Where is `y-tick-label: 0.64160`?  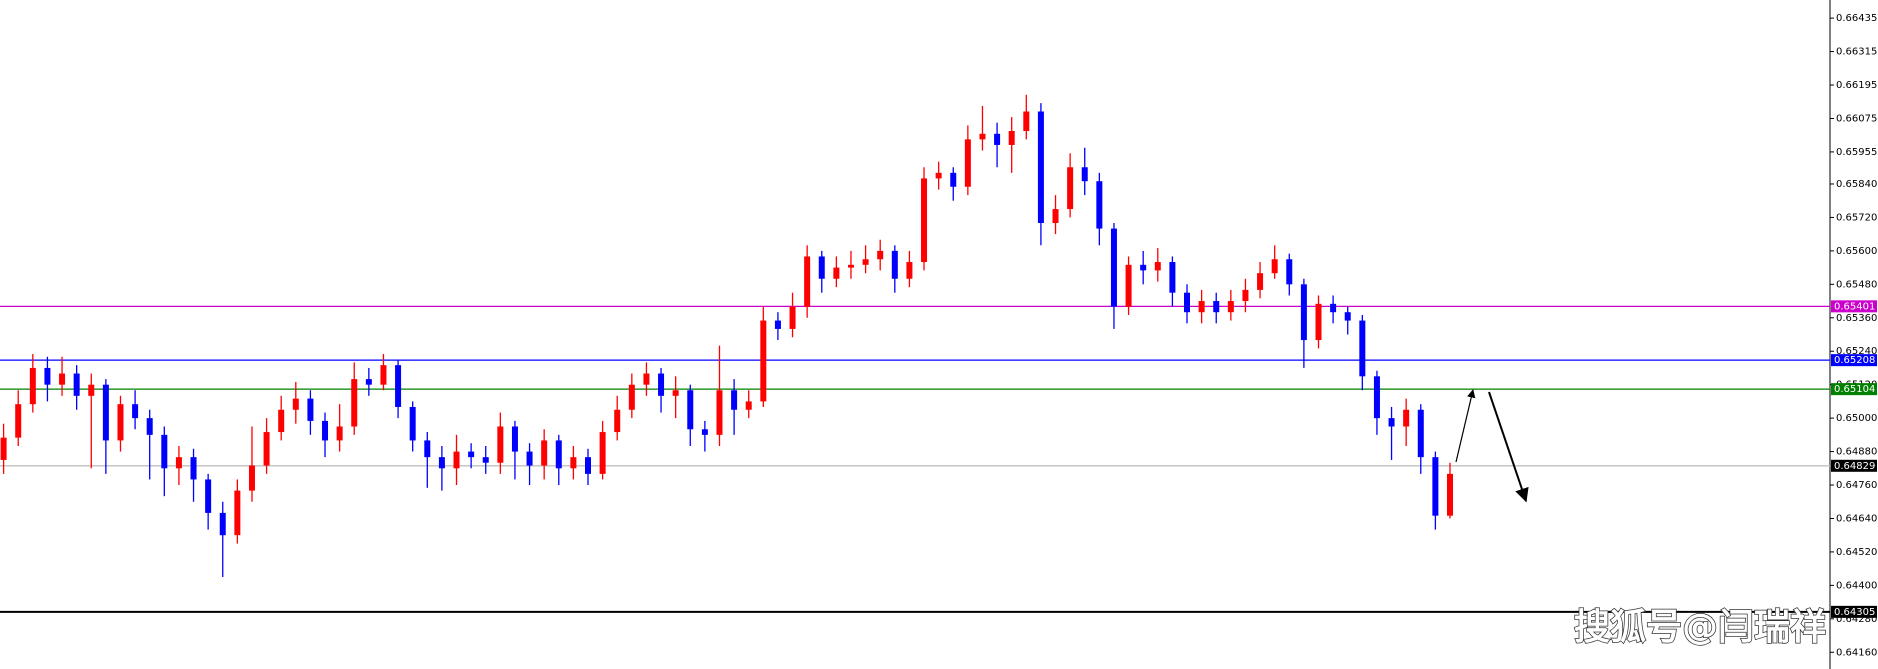 y-tick-label: 0.64160 is located at coordinates (1856, 652).